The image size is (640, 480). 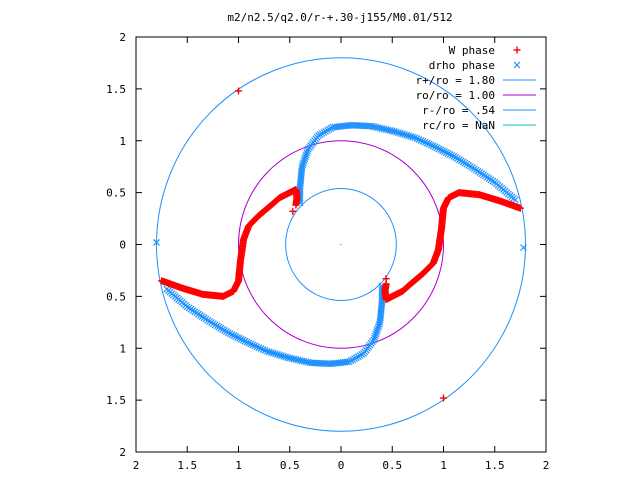 What do you see at coordinates (339, 17) in the screenshot?
I see `chart-title: m2/n2.5/q2.0/r-+.30-j155/M0.01/512` at bounding box center [339, 17].